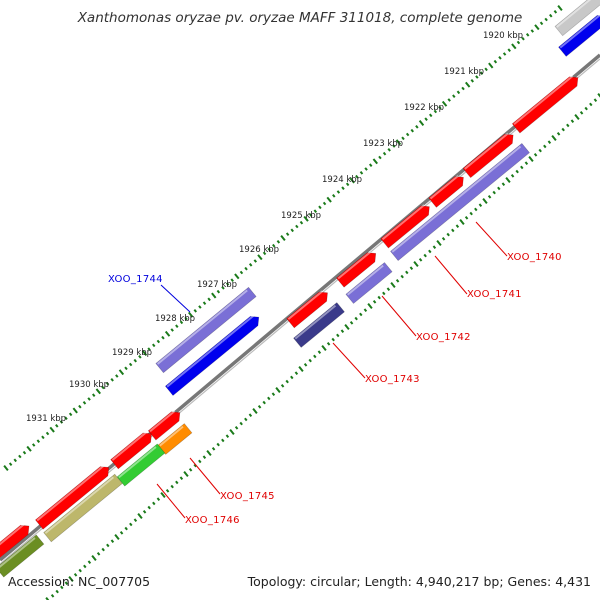 Image resolution: width=600 pixels, height=600 pixels. I want to click on gene-xoo-1742-bar, so click(369, 283).